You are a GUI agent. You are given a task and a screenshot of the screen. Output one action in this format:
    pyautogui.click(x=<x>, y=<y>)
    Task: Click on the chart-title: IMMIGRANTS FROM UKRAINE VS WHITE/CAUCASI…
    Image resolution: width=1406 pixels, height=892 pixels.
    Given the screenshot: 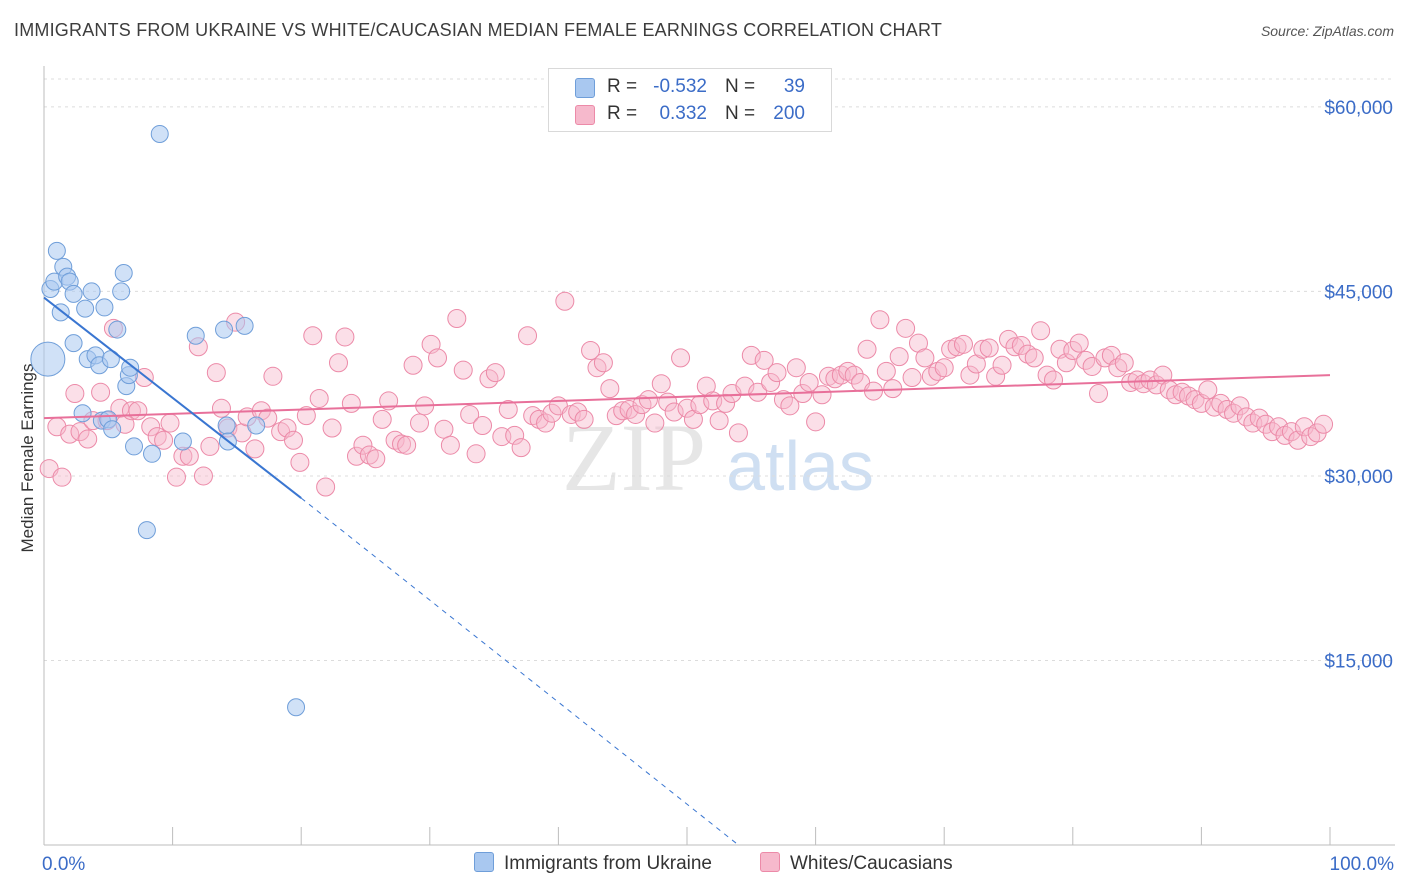 What is the action you would take?
    pyautogui.click(x=478, y=30)
    